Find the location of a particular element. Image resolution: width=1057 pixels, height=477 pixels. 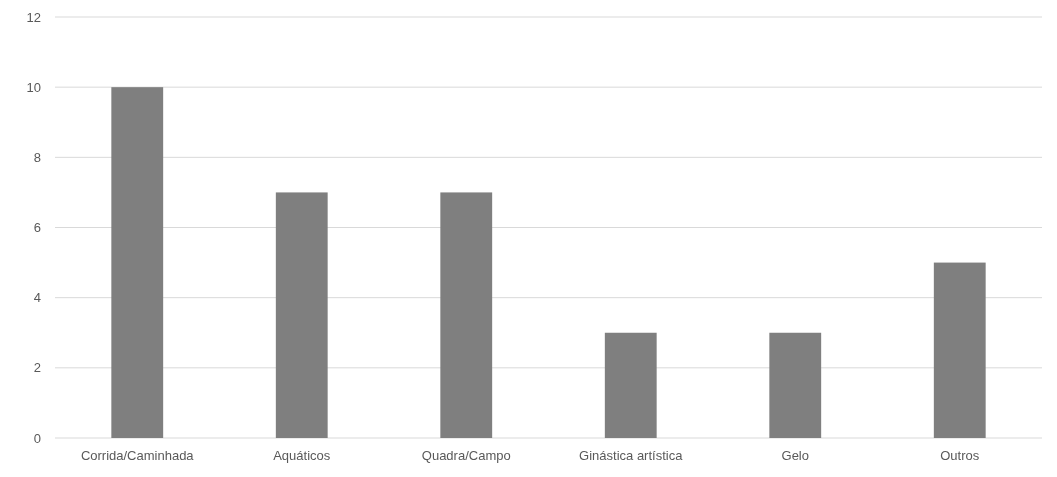

x-tick-label: Quadra/Campo is located at coordinates (466, 455).